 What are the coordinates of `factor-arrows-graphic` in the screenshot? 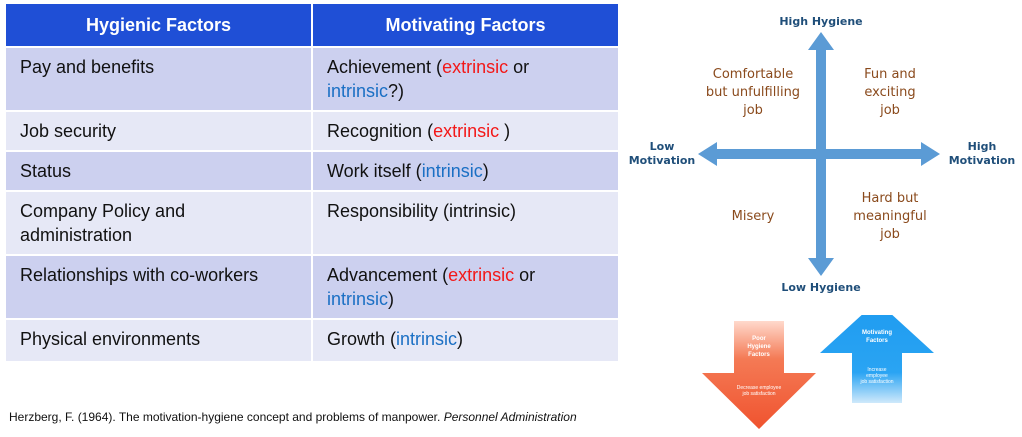 It's located at (818, 372).